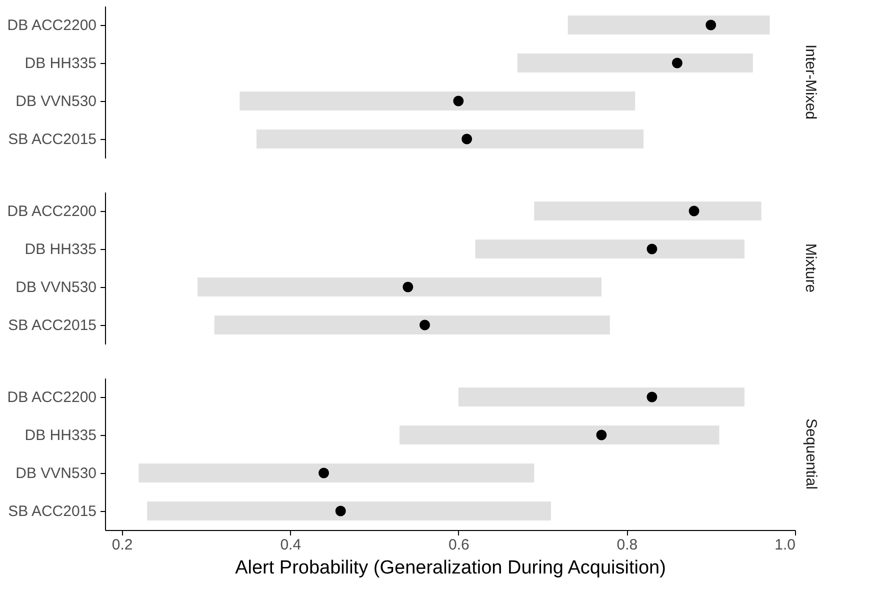  What do you see at coordinates (122, 545) in the screenshot?
I see `x-tick-label: 0.2` at bounding box center [122, 545].